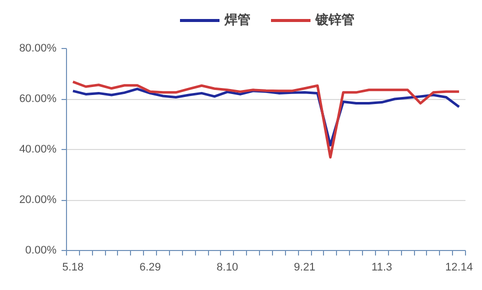 Image resolution: width=482 pixels, height=290 pixels. Describe the element at coordinates (38, 99) in the screenshot. I see `y-tick-label: 60.00%` at that location.